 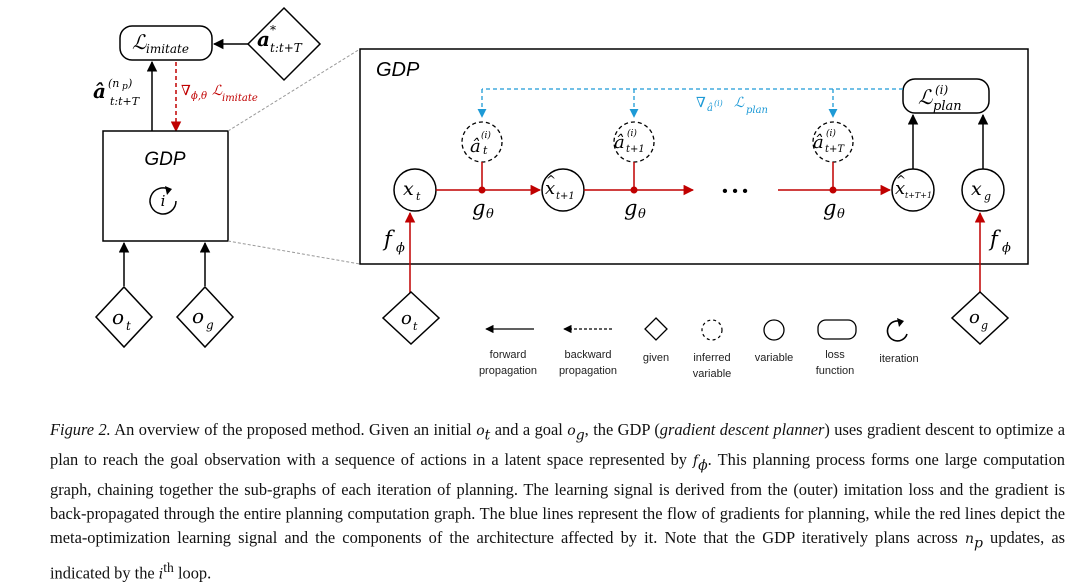 What do you see at coordinates (837, 329) in the screenshot?
I see `legend-loss-rect` at bounding box center [837, 329].